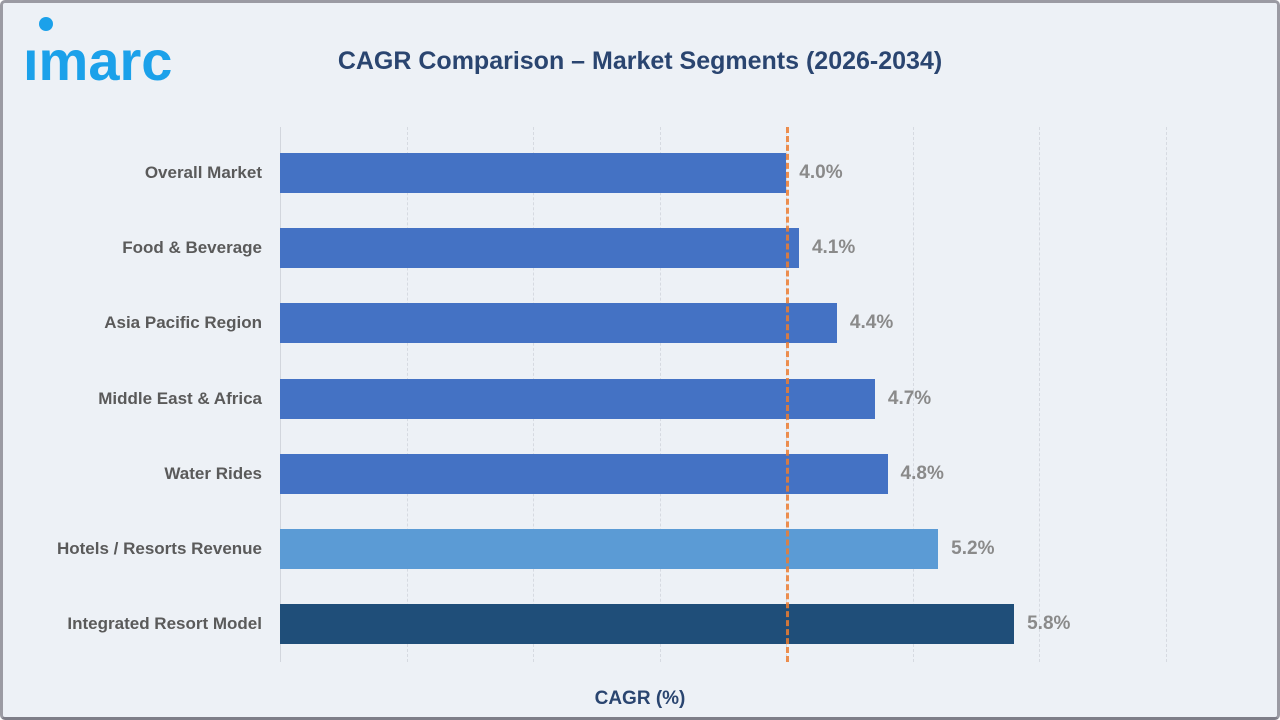 The height and width of the screenshot is (720, 1280). I want to click on imarc-logo: ımarc, so click(123, 51).